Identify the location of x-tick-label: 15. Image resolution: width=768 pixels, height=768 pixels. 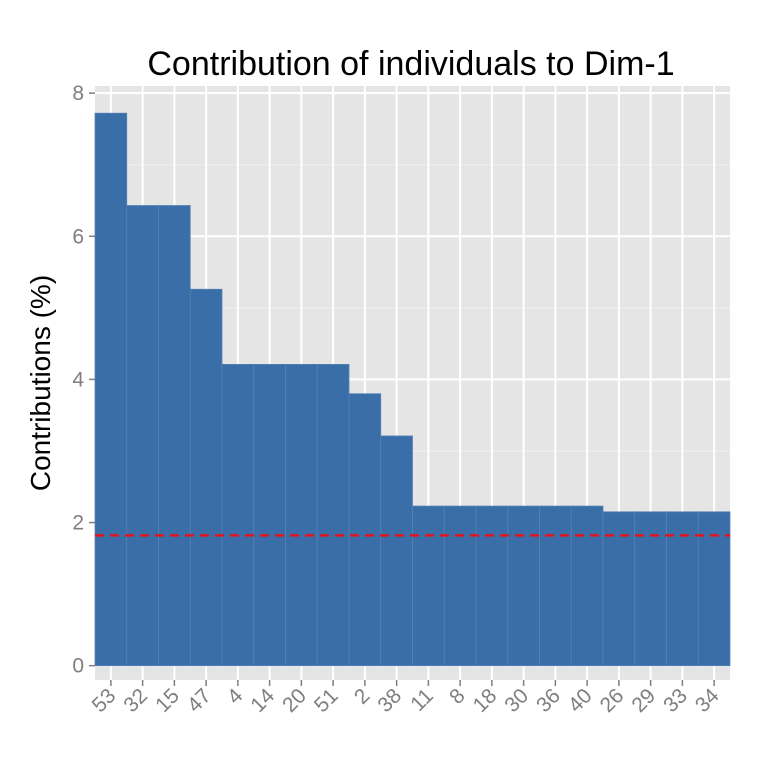
(167, 700).